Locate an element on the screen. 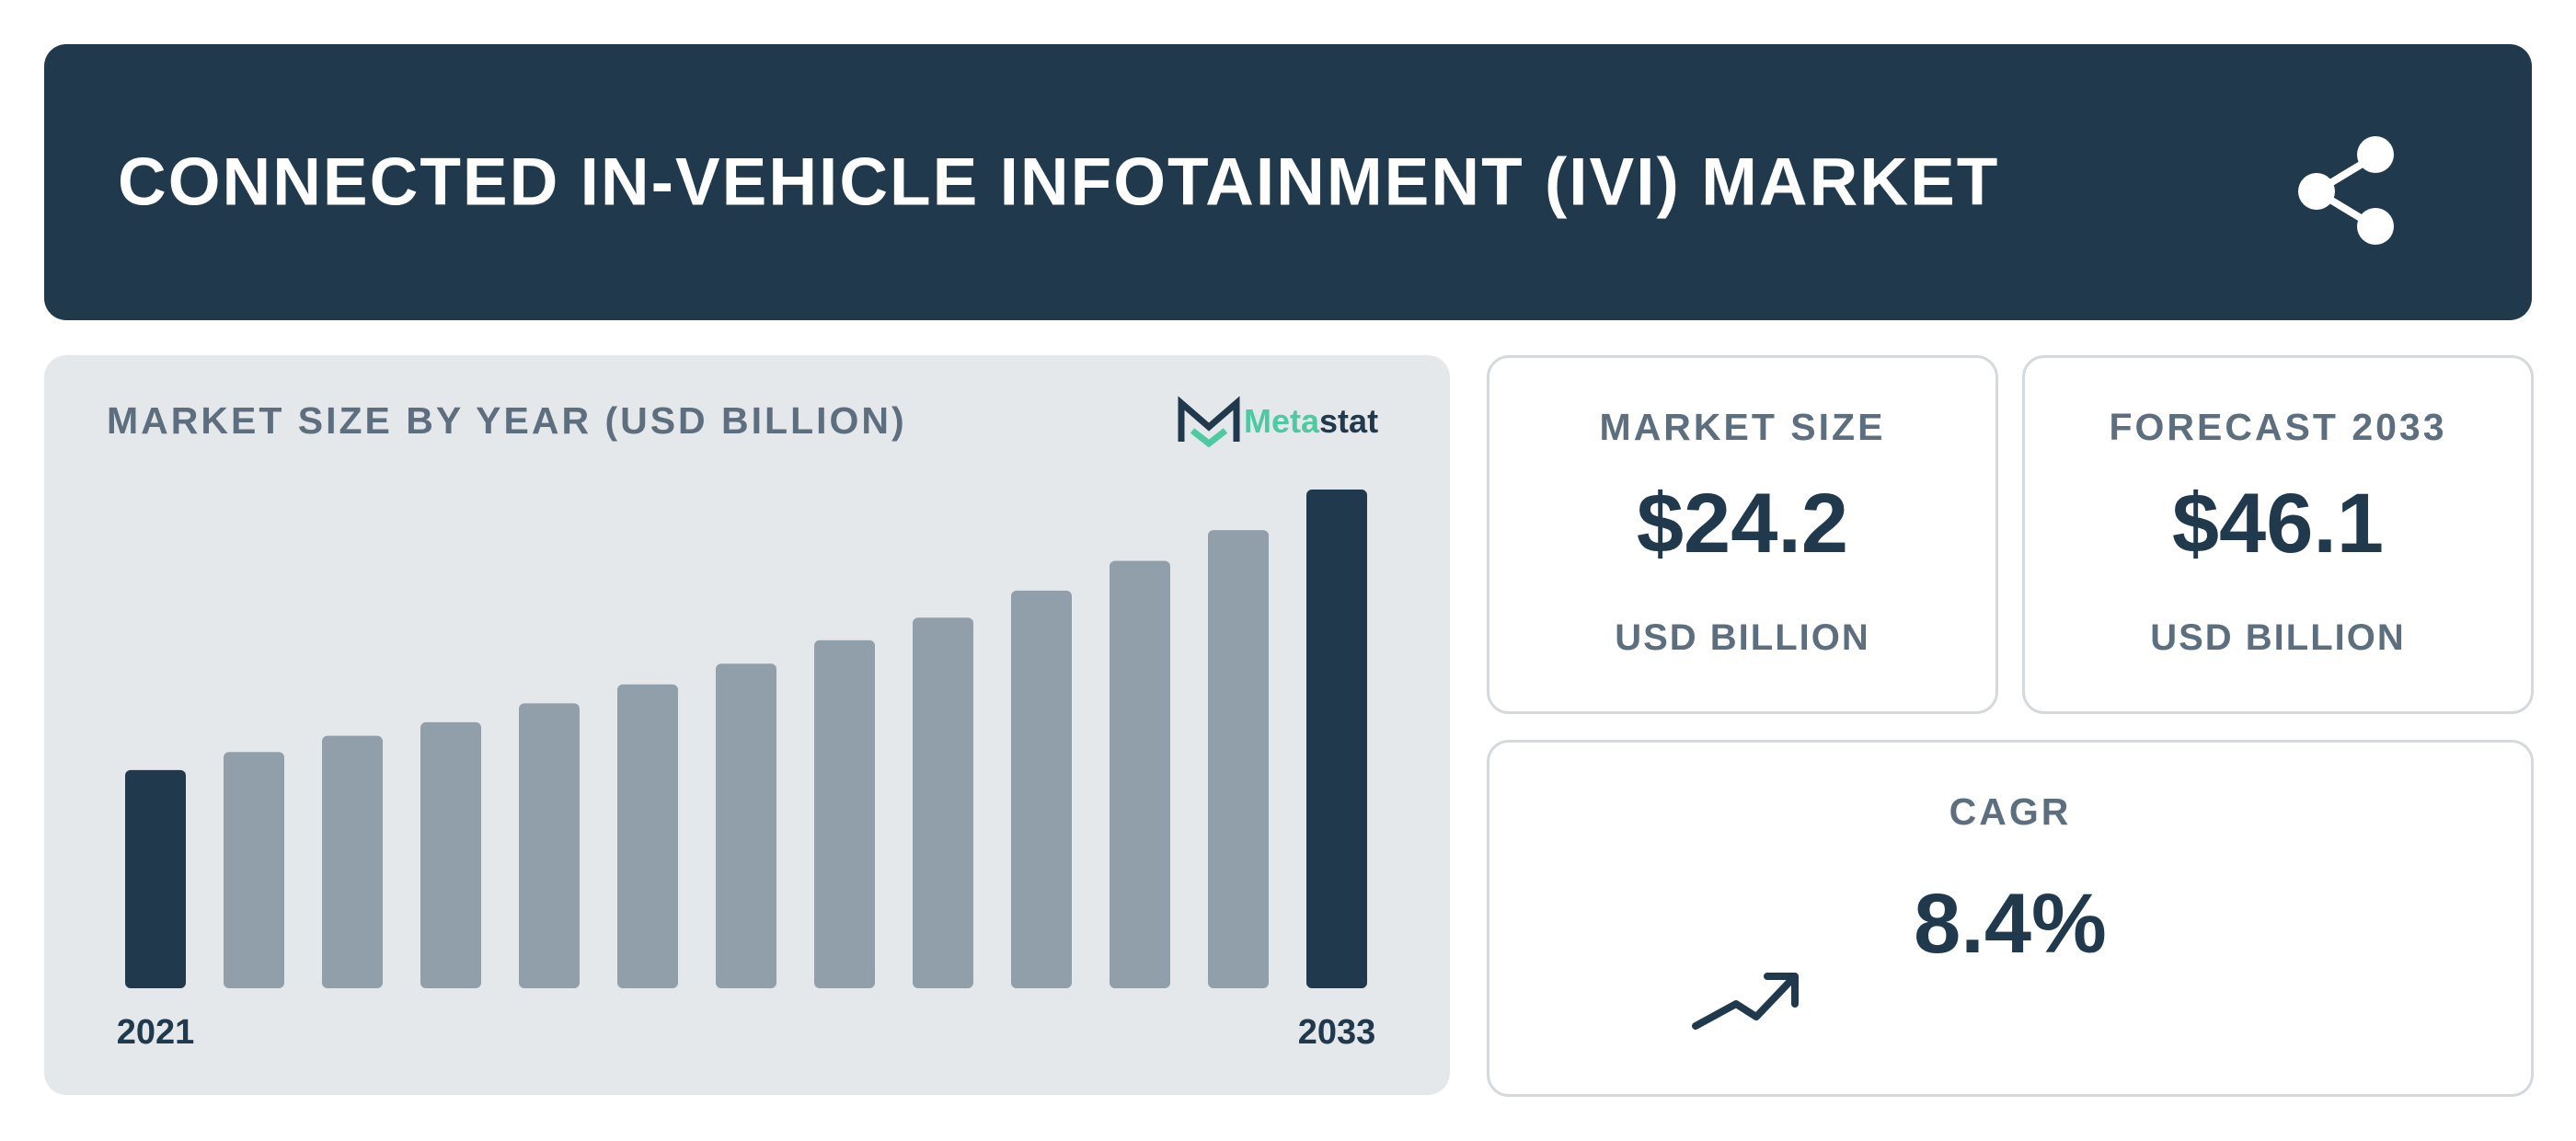 This screenshot has width=2576, height=1141. metastat-logo: Metastat is located at coordinates (1278, 422).